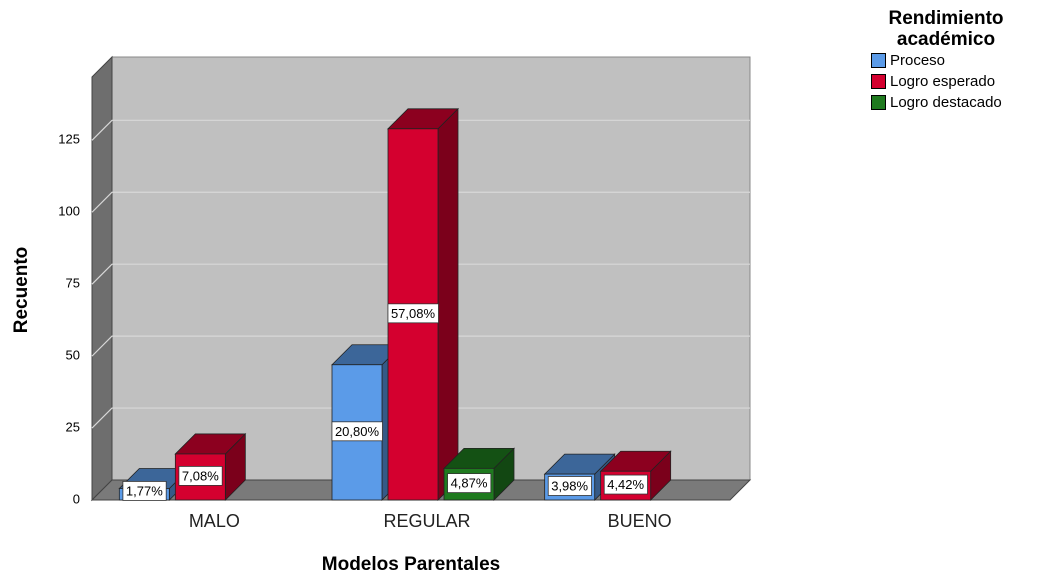 The image size is (1044, 575). I want to click on data-label: 4,87%, so click(469, 483).